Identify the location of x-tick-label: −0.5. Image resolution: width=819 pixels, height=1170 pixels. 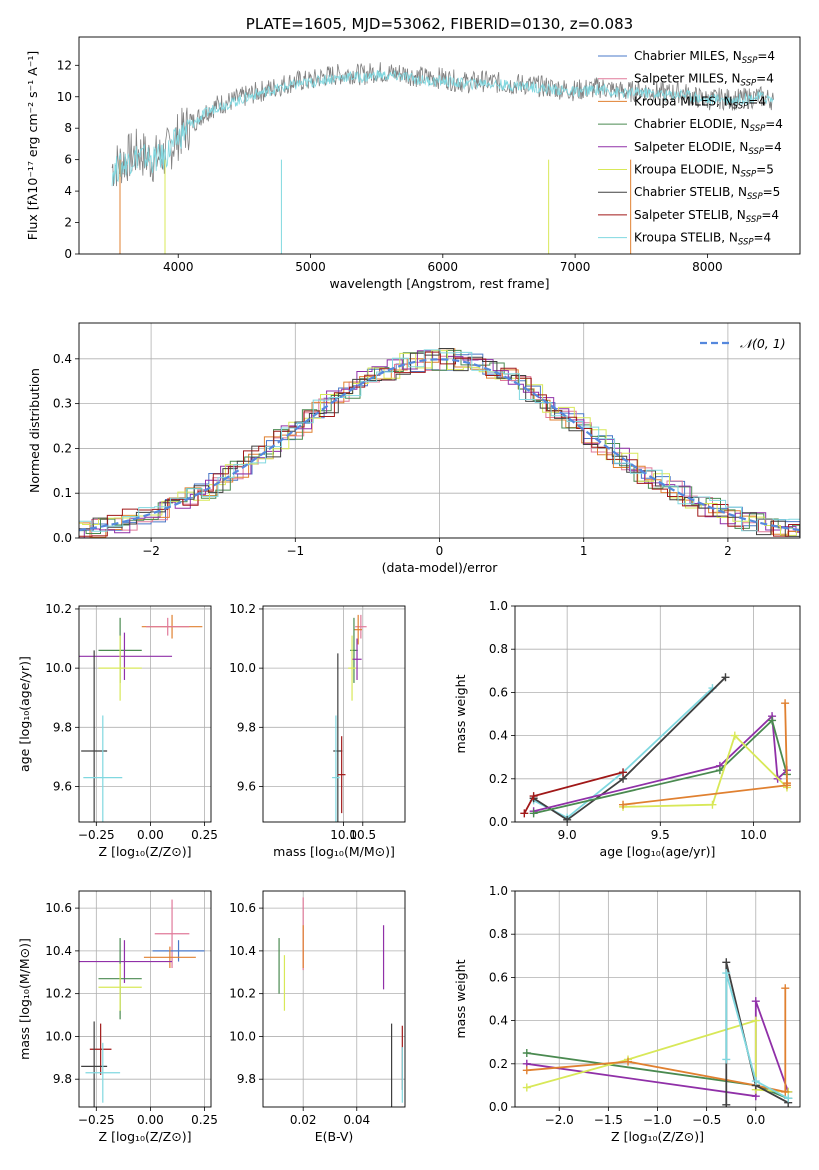
(706, 1120).